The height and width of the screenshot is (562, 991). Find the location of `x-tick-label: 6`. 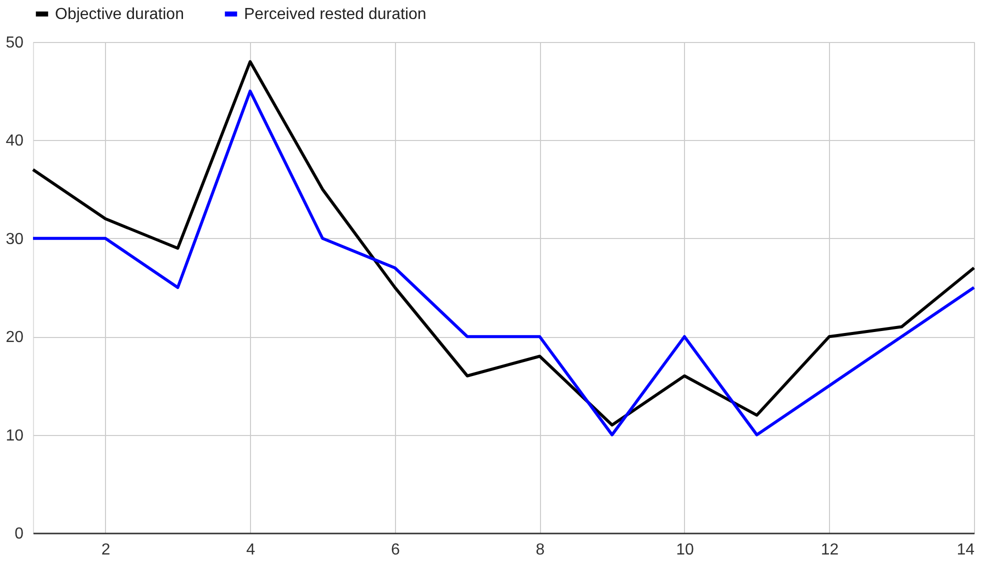

x-tick-label: 6 is located at coordinates (395, 550).